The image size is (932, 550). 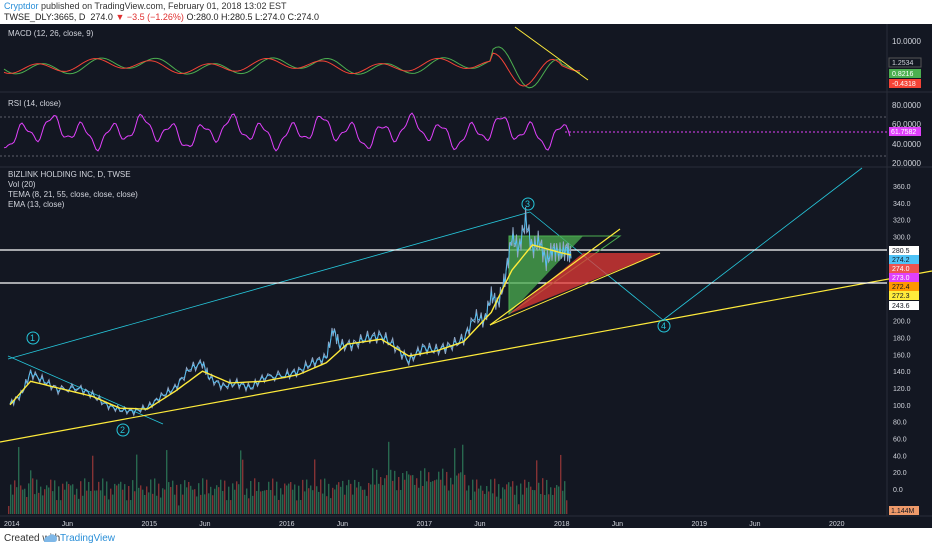 I want to click on wave-label-1: 1, so click(x=33, y=338).